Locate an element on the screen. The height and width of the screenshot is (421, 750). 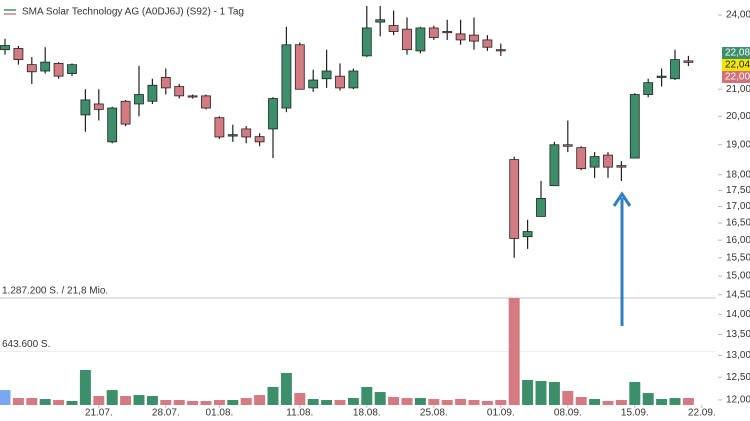
price-tag-label: 22,08 is located at coordinates (737, 53).